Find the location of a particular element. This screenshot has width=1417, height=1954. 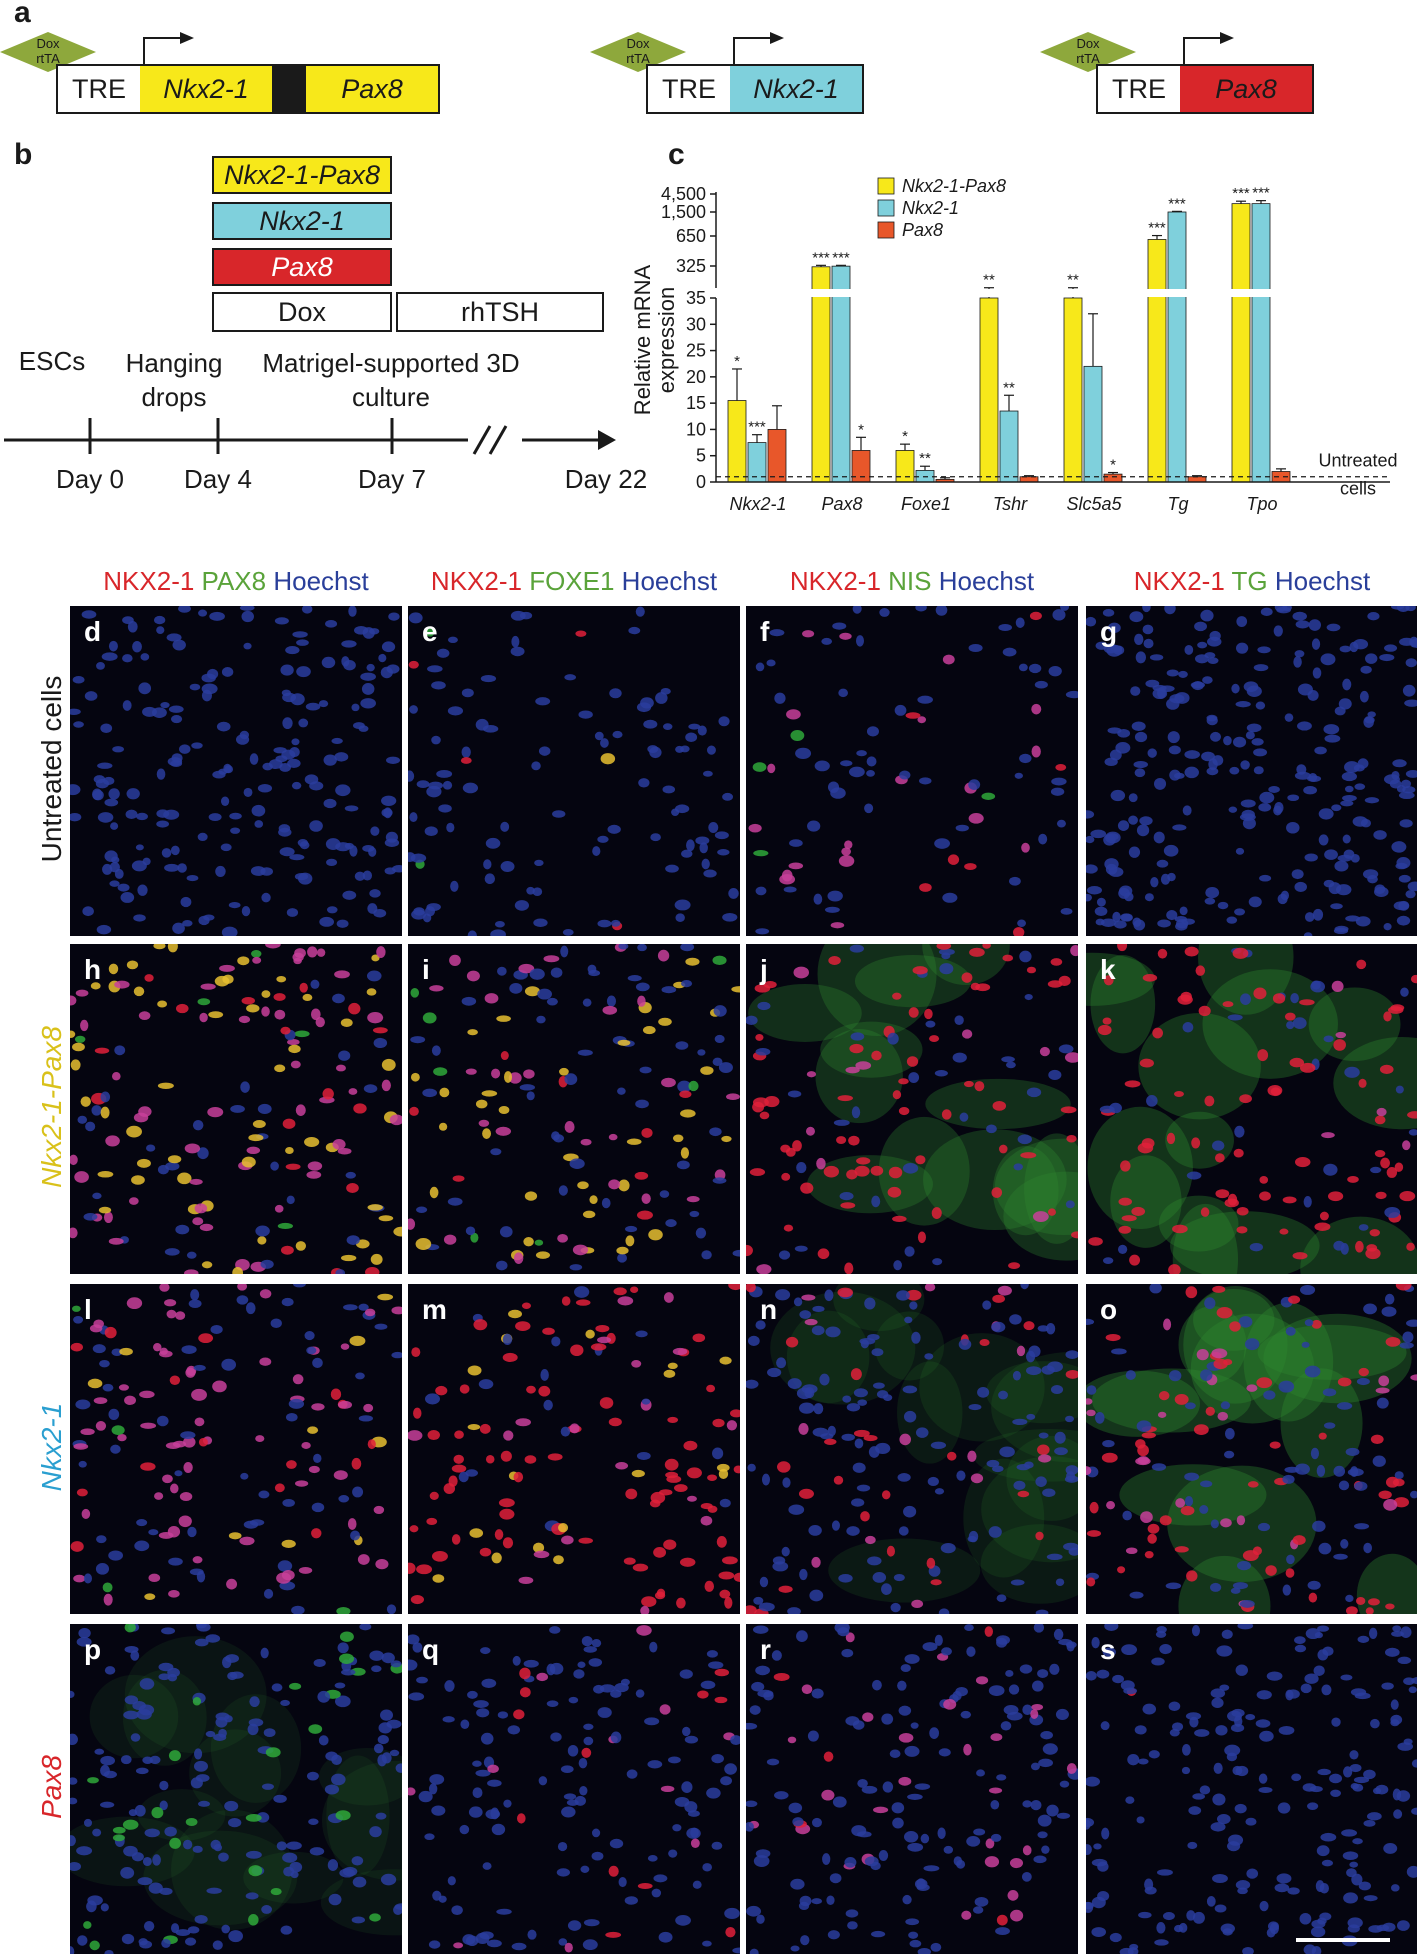

reference-label: Untreated is located at coordinates (1357, 461).